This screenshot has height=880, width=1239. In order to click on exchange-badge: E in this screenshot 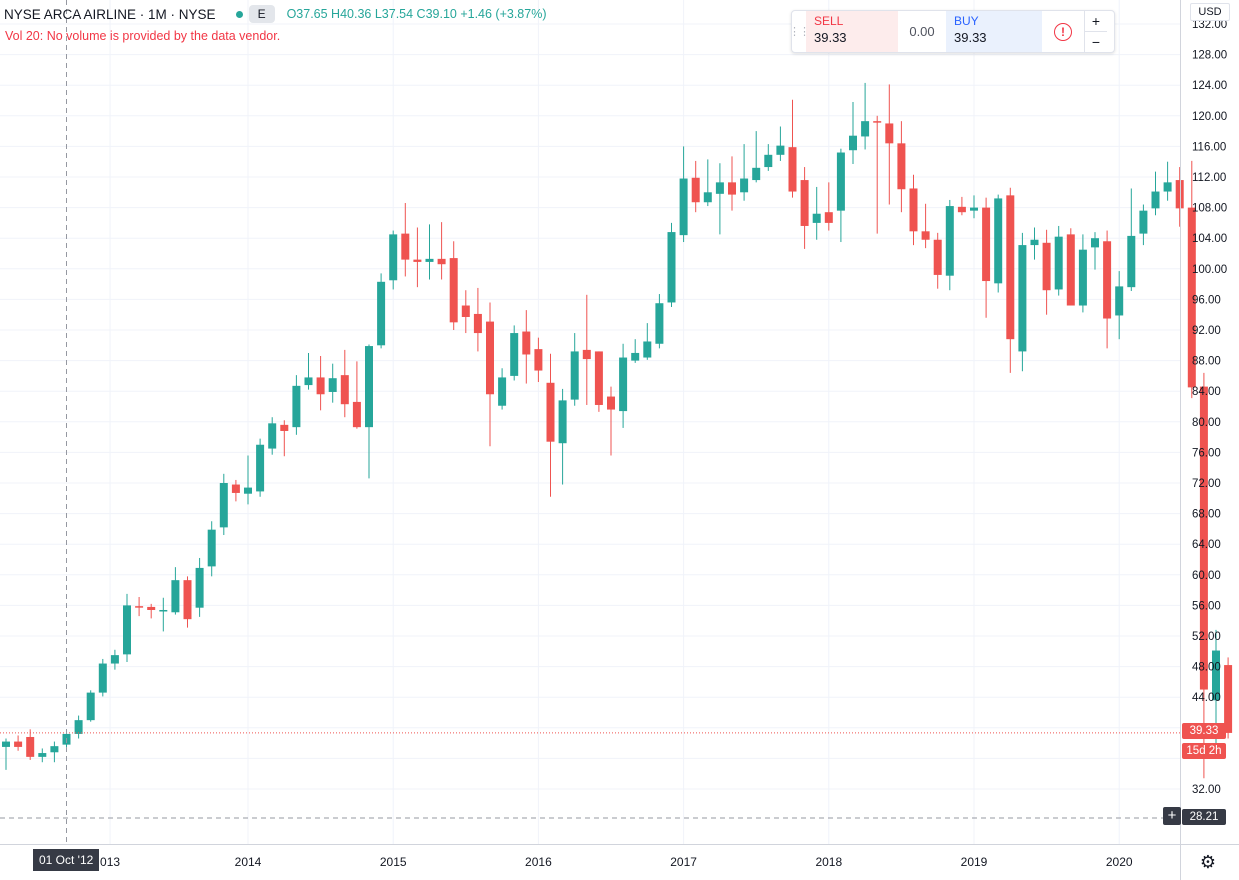, I will do `click(261, 14)`.